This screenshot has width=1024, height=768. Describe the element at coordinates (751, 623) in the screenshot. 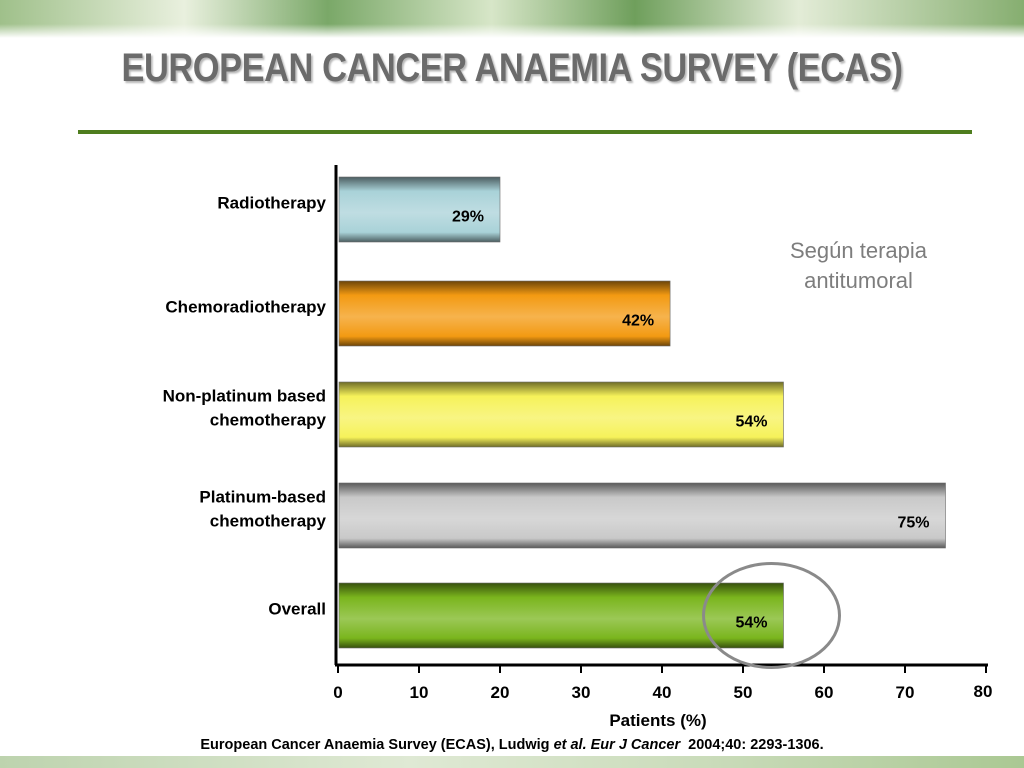

I see `bar-value-label-4: 54%` at that location.